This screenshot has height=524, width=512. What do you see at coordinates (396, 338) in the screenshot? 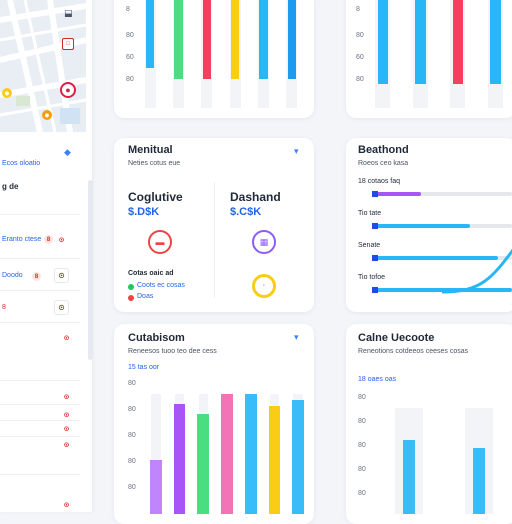
I see `card-title: Calne Uecoote` at bounding box center [396, 338].